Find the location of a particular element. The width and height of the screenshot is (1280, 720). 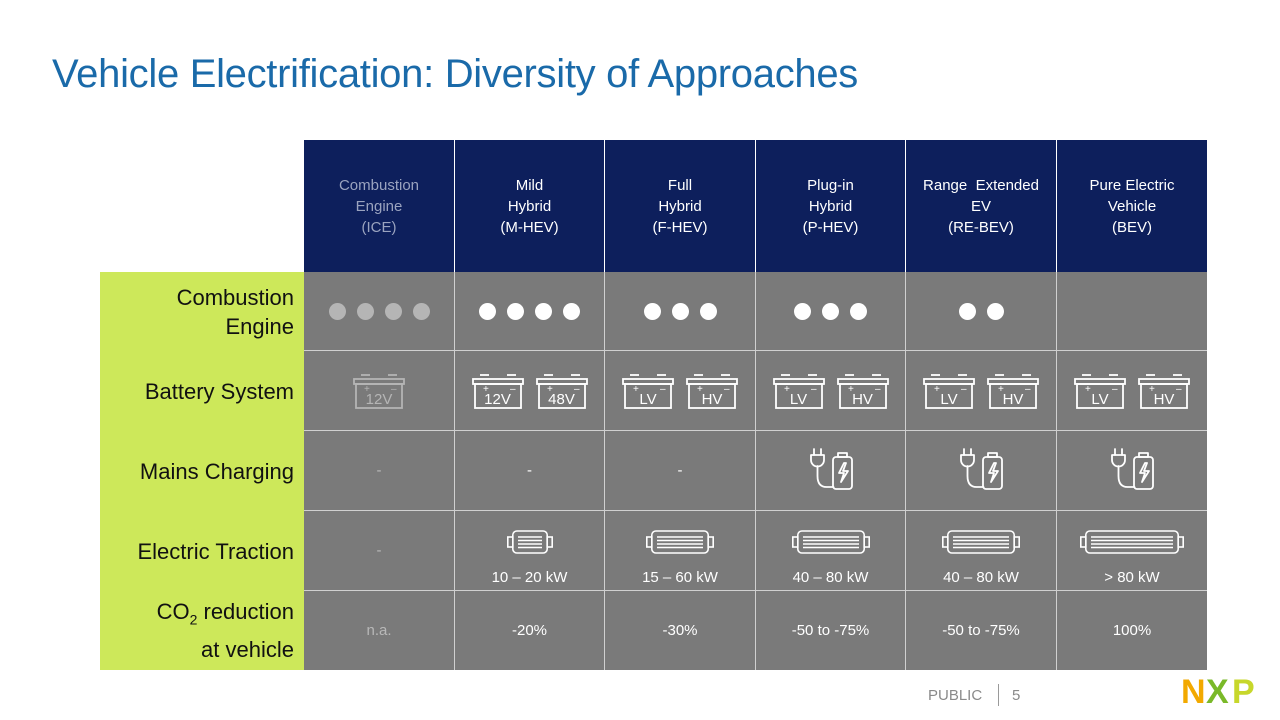

cell-electric-traction: 15 – 60 kW is located at coordinates (680, 551).